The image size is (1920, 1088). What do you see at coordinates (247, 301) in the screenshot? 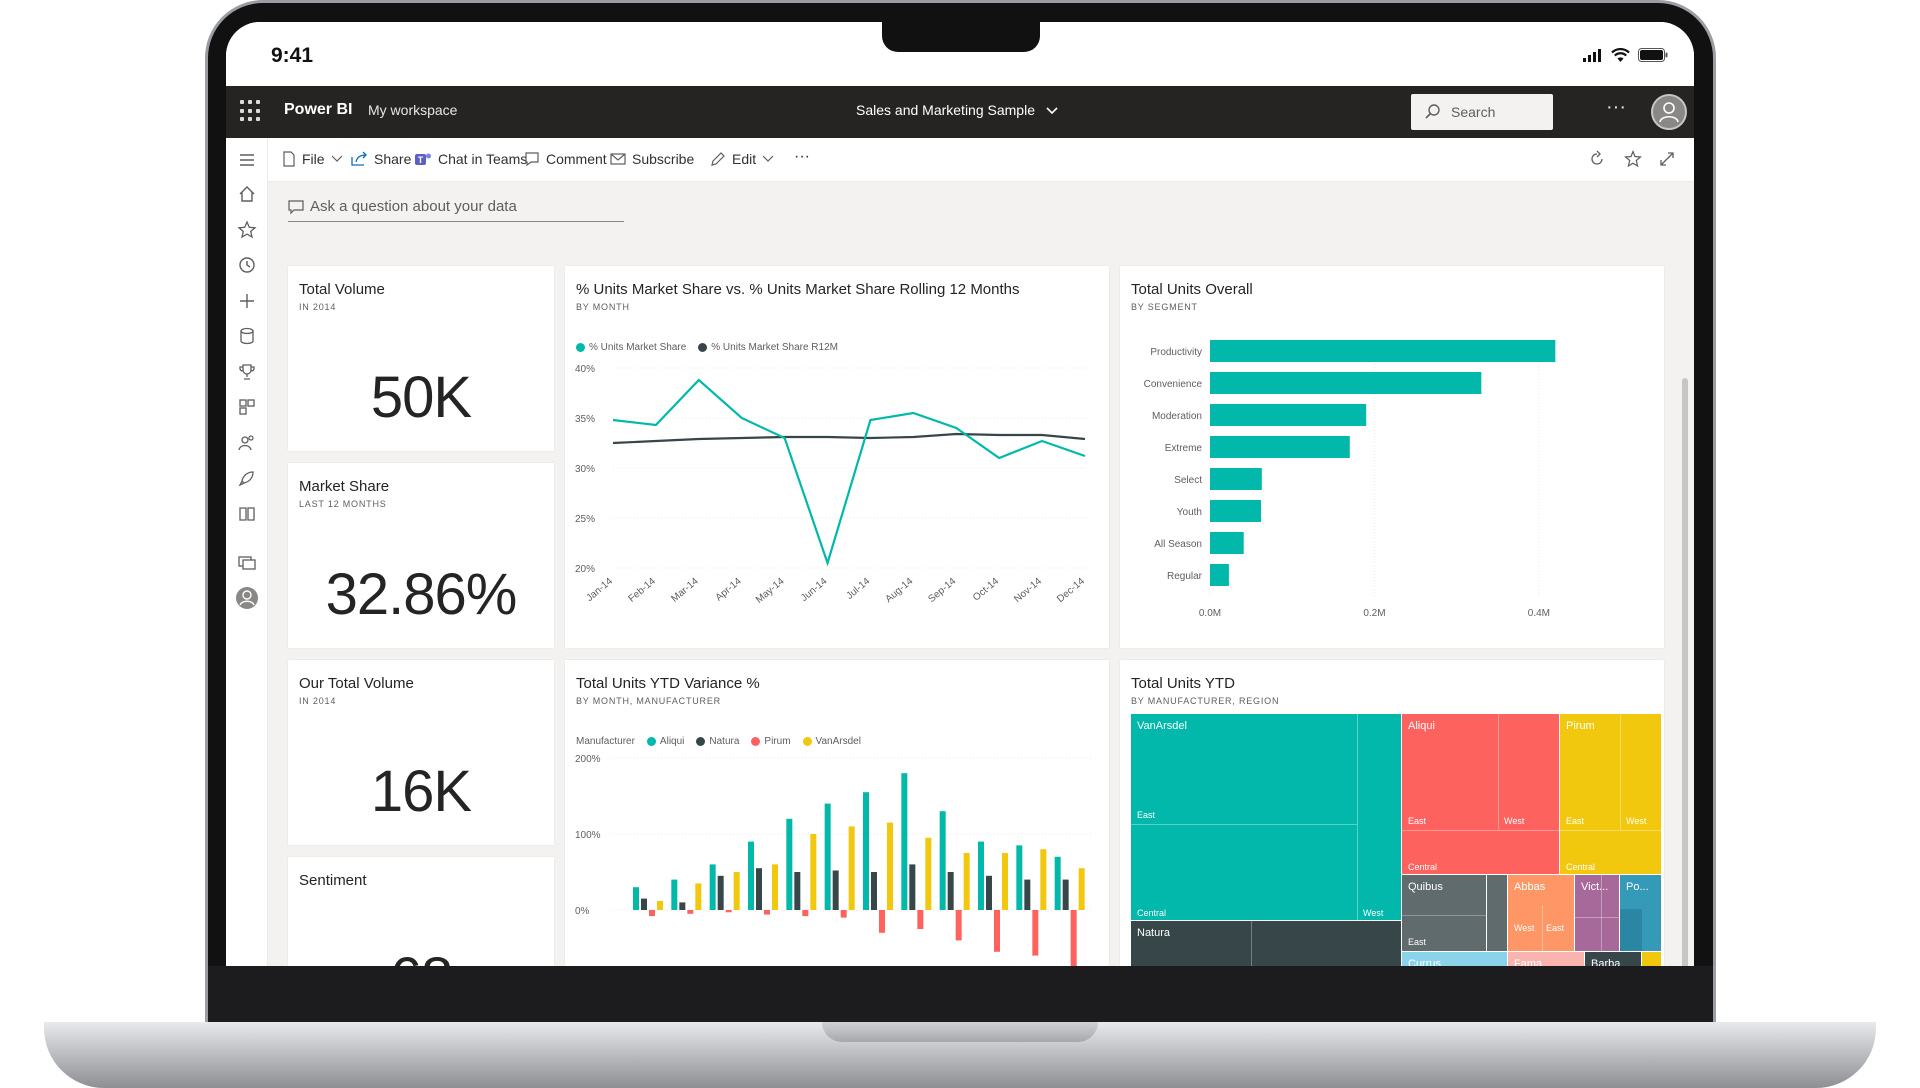
I see `create-plus-icon` at bounding box center [247, 301].